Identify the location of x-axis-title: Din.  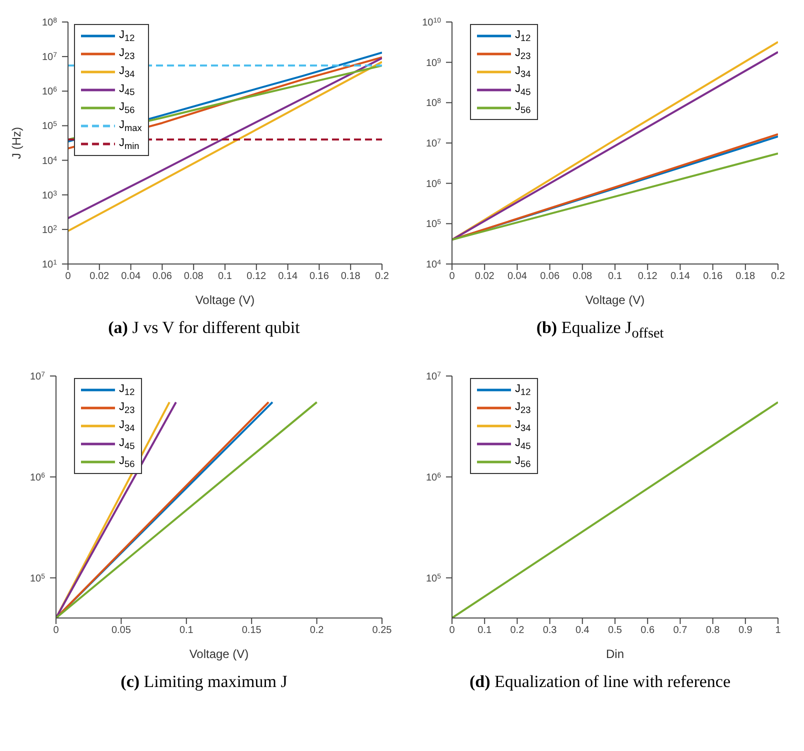
(615, 654).